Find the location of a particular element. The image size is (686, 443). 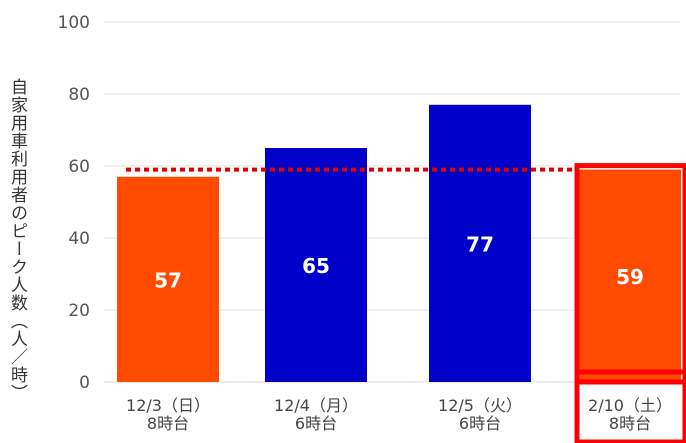

highlight-label-frame is located at coordinates (630, 406).